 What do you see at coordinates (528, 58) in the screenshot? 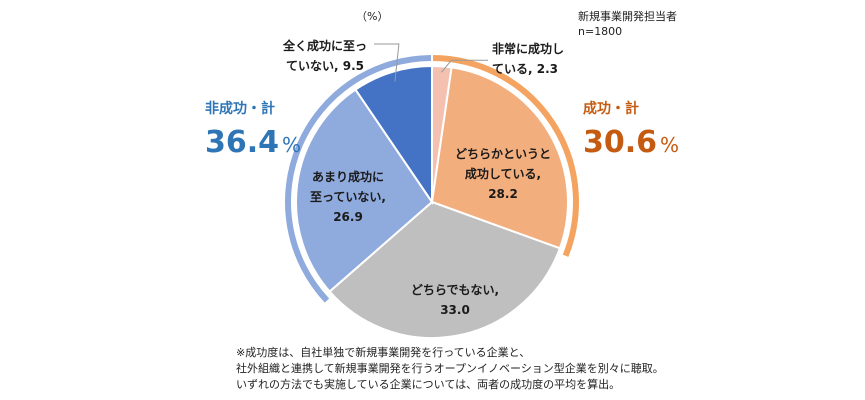
I see `slice-label-0: 非常に成功している, 2.3` at bounding box center [528, 58].